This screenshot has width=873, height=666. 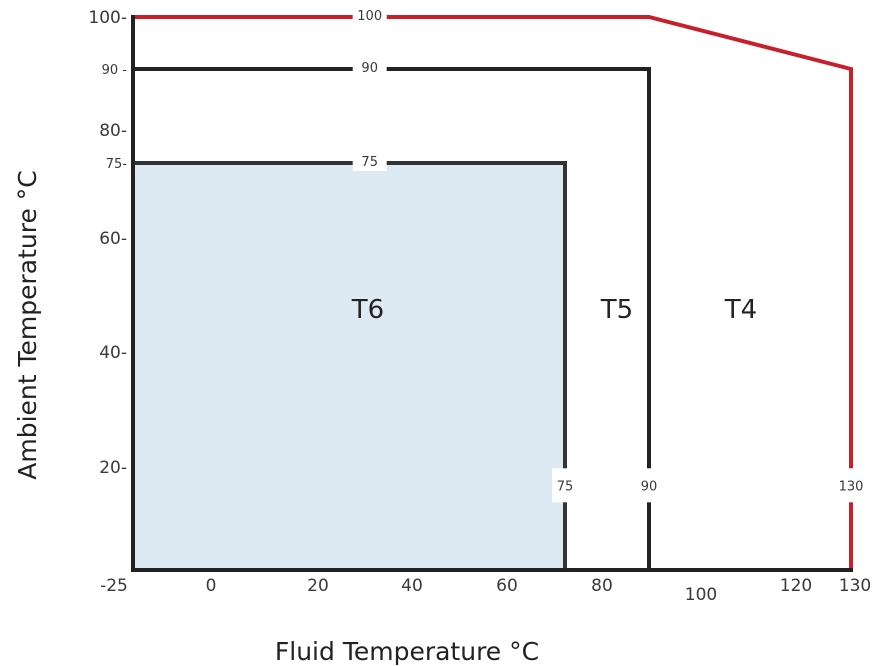 What do you see at coordinates (855, 586) in the screenshot?
I see `x-tick-label: 130` at bounding box center [855, 586].